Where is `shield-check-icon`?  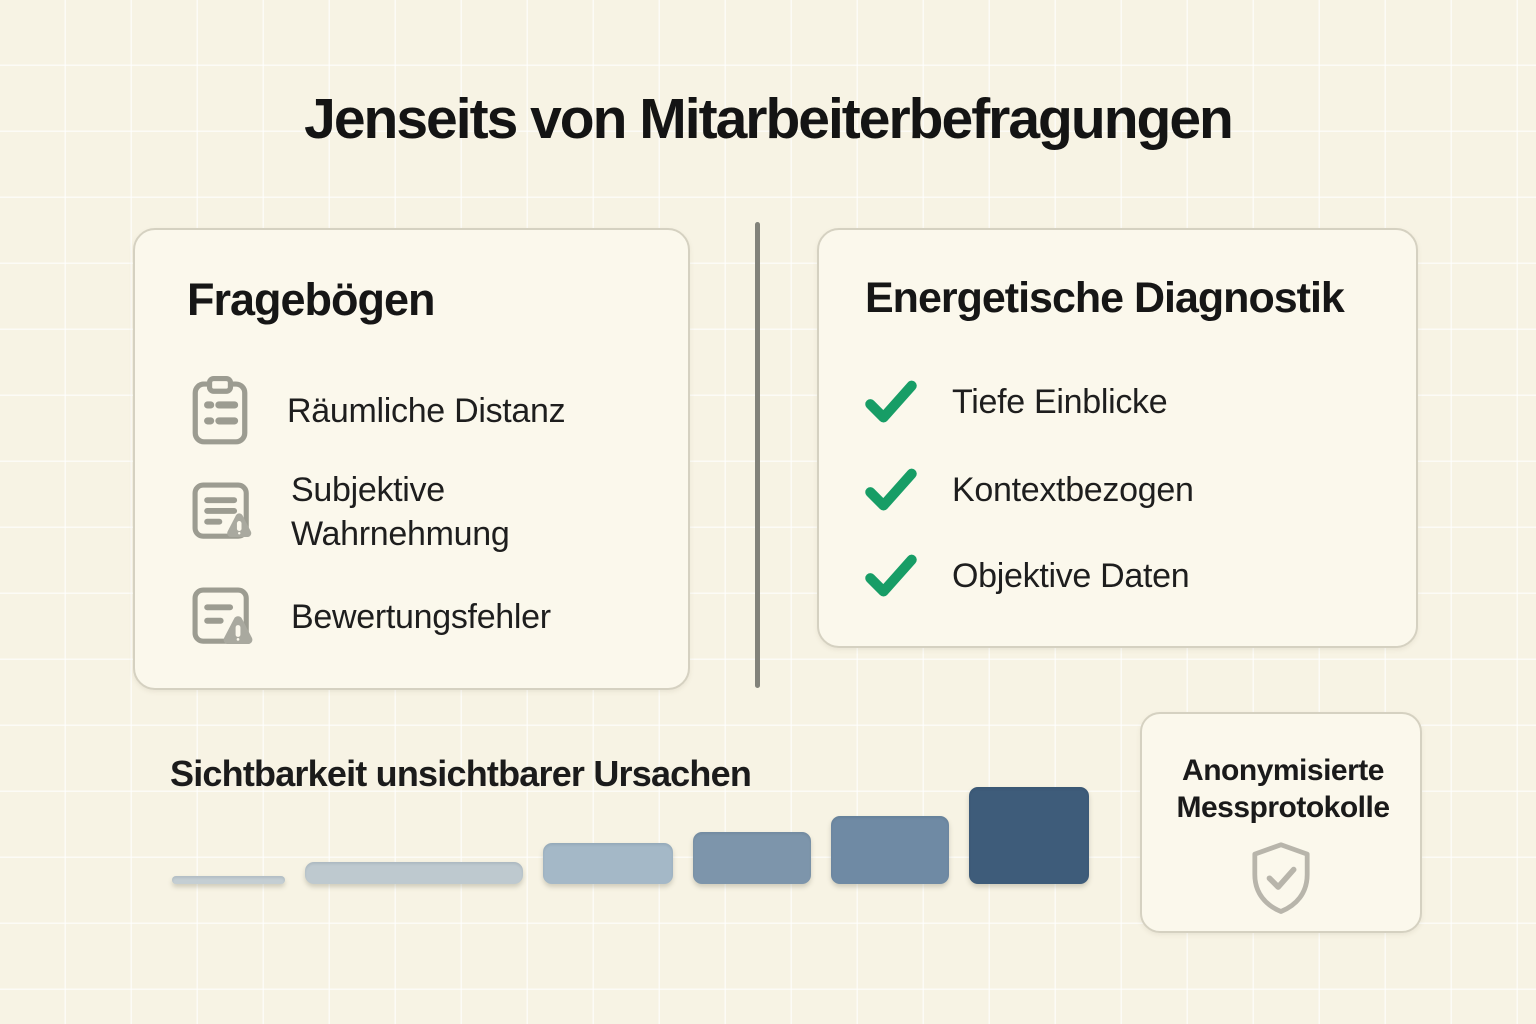
shield-check-icon is located at coordinates (1281, 878).